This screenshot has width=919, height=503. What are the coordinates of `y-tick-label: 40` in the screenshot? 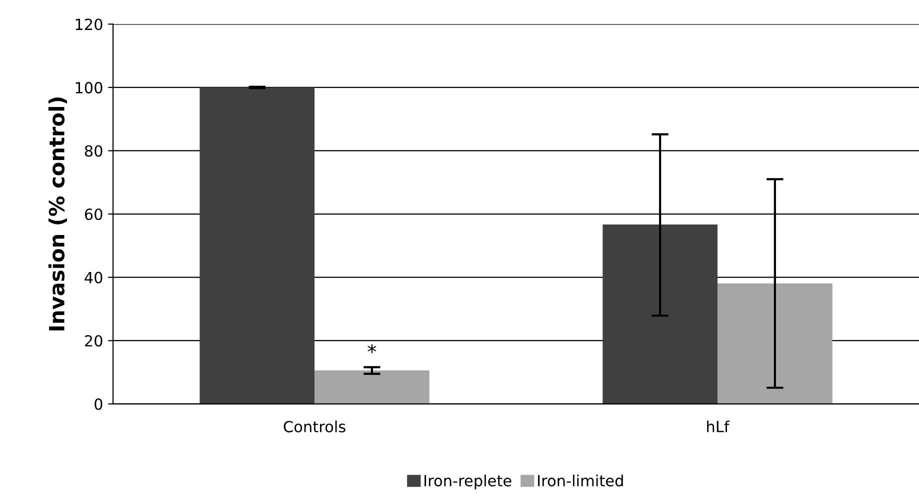 It's located at (93, 278).